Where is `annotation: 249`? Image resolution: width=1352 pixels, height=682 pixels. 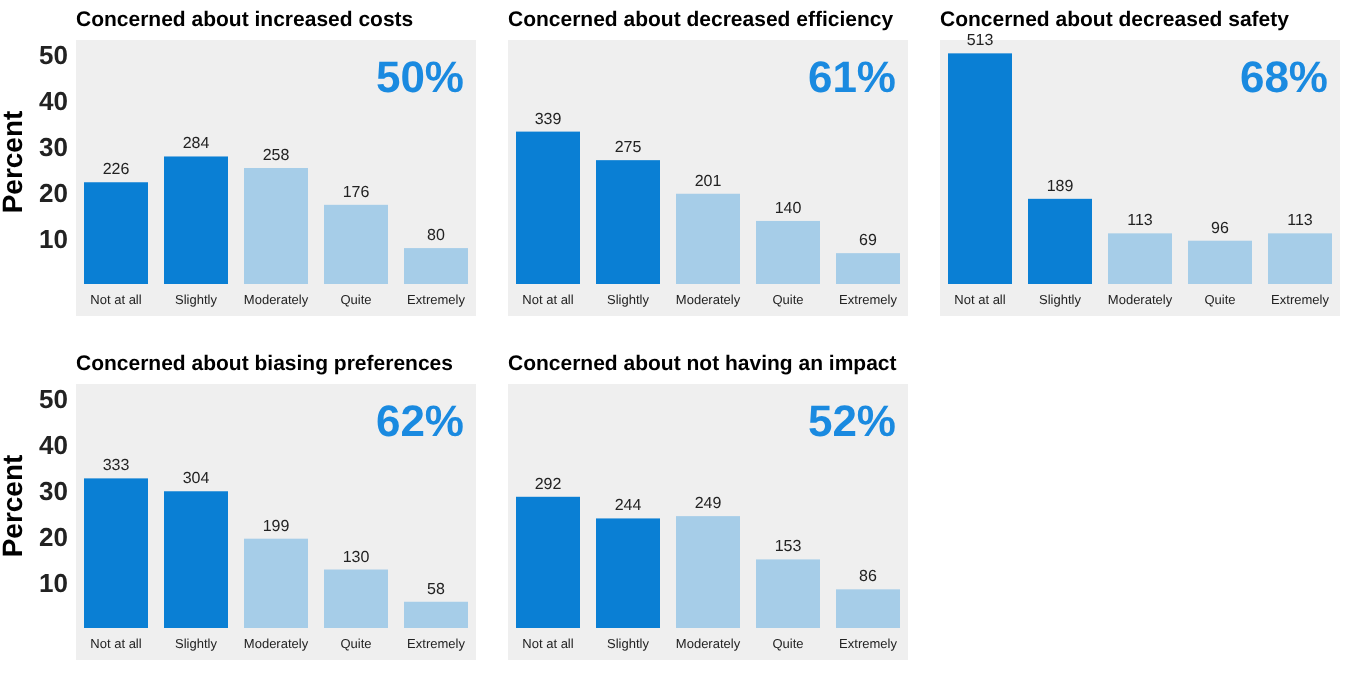
annotation: 249 is located at coordinates (708, 503).